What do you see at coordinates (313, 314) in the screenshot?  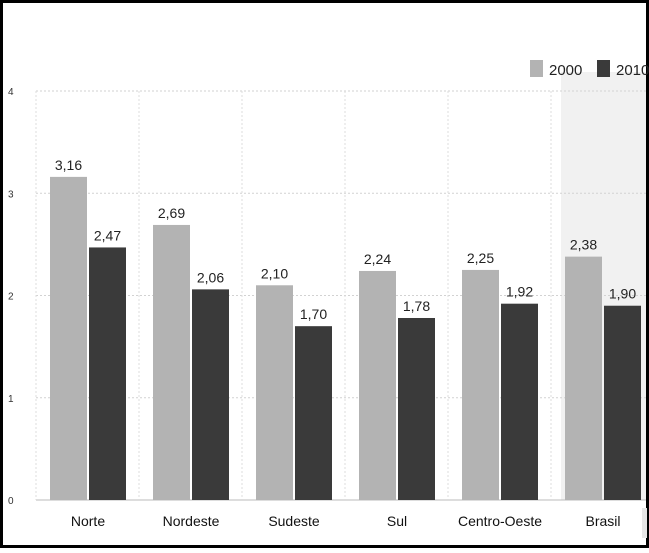 I see `data-label-sudeste-2010: 1,70` at bounding box center [313, 314].